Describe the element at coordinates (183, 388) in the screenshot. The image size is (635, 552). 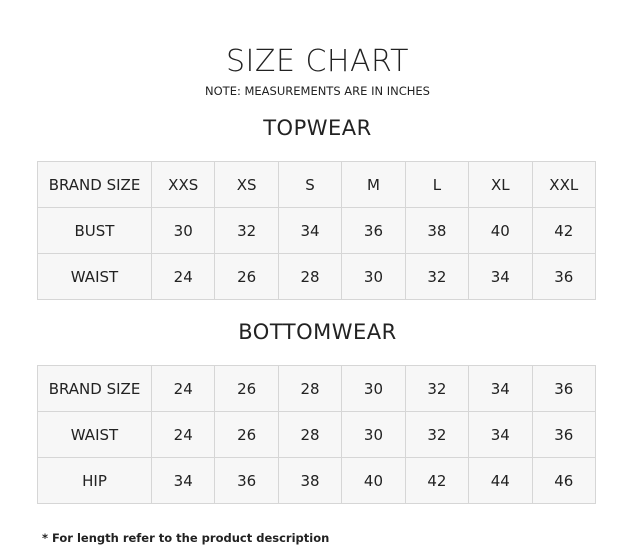
I see `size-header-cell: 24` at that location.